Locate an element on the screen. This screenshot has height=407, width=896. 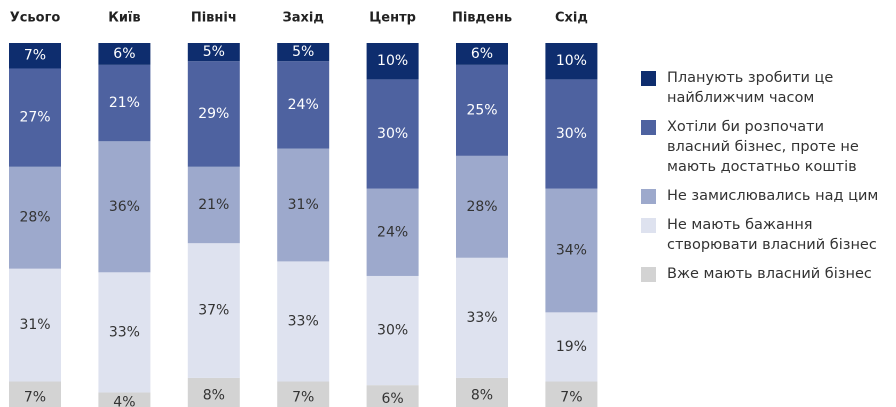
category-label: Схід is located at coordinates (571, 18).